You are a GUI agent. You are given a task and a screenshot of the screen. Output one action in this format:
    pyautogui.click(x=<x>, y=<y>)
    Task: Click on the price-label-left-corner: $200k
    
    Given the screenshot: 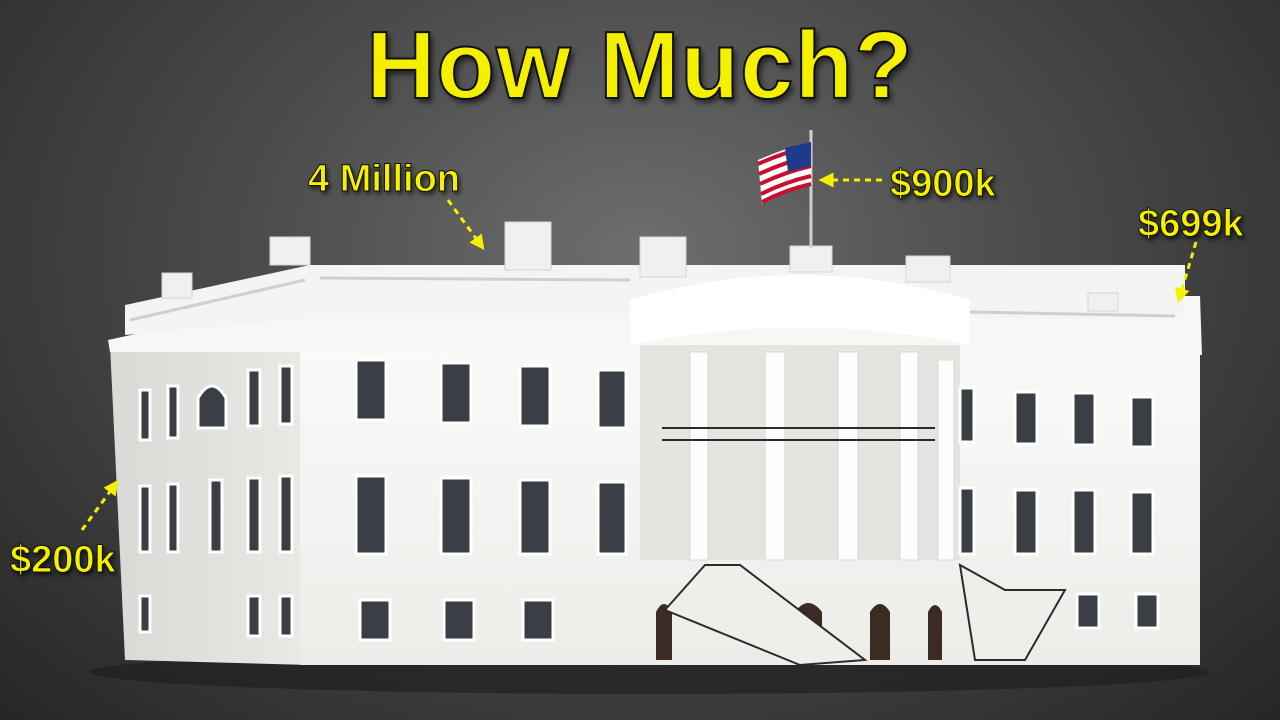 What is the action you would take?
    pyautogui.click(x=63, y=560)
    